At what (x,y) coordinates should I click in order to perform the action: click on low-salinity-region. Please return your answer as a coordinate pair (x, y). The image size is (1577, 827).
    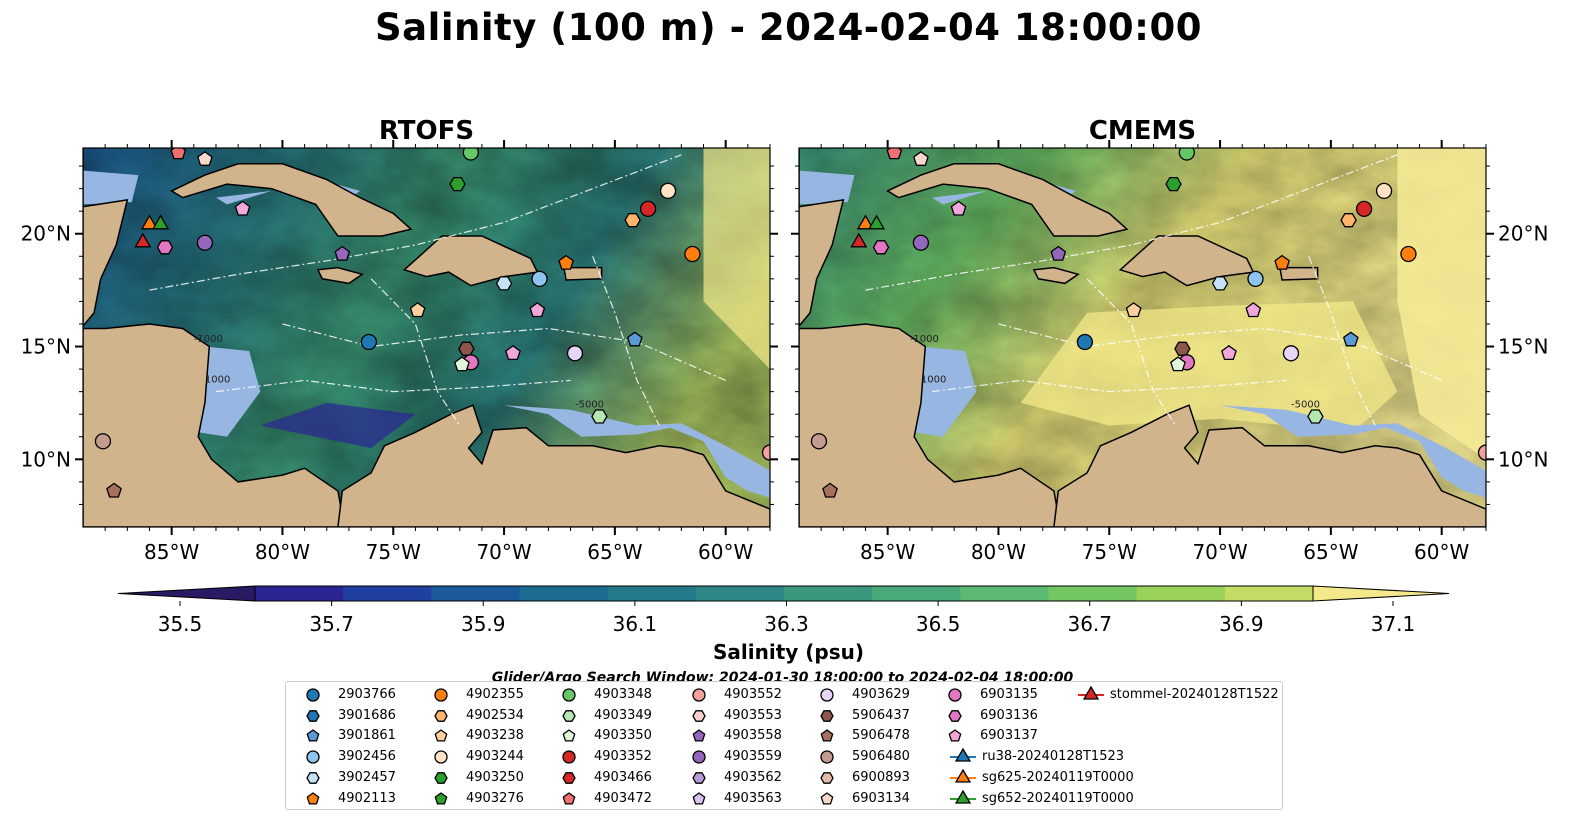
    Looking at the image, I should click on (338, 425).